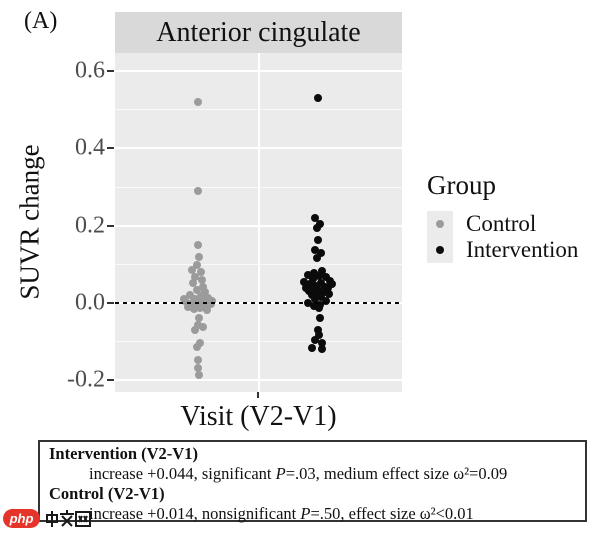  Describe the element at coordinates (68, 518) in the screenshot. I see `cjk-watermark-glyphs` at that location.